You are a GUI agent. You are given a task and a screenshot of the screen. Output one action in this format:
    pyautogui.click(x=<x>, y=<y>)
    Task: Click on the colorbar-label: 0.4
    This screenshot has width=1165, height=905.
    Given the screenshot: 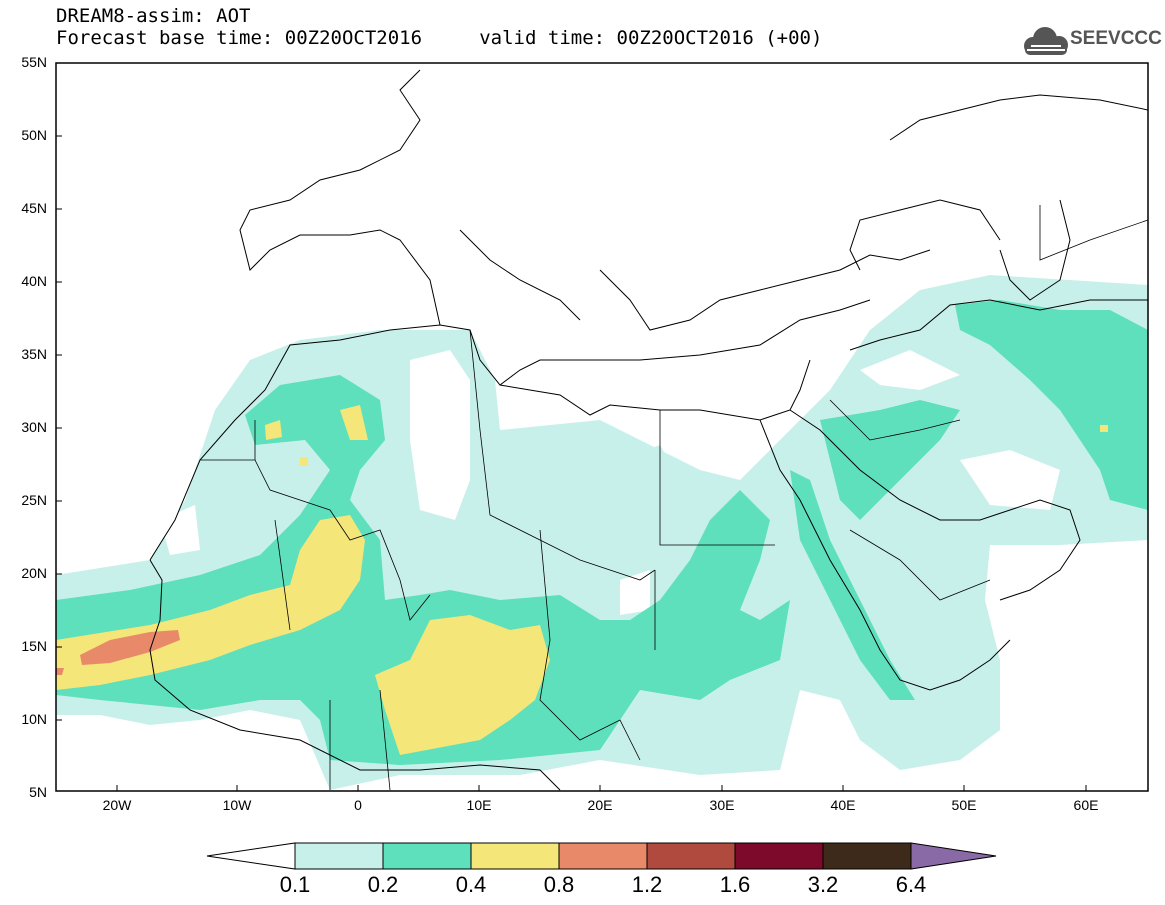 What is the action you would take?
    pyautogui.click(x=471, y=884)
    